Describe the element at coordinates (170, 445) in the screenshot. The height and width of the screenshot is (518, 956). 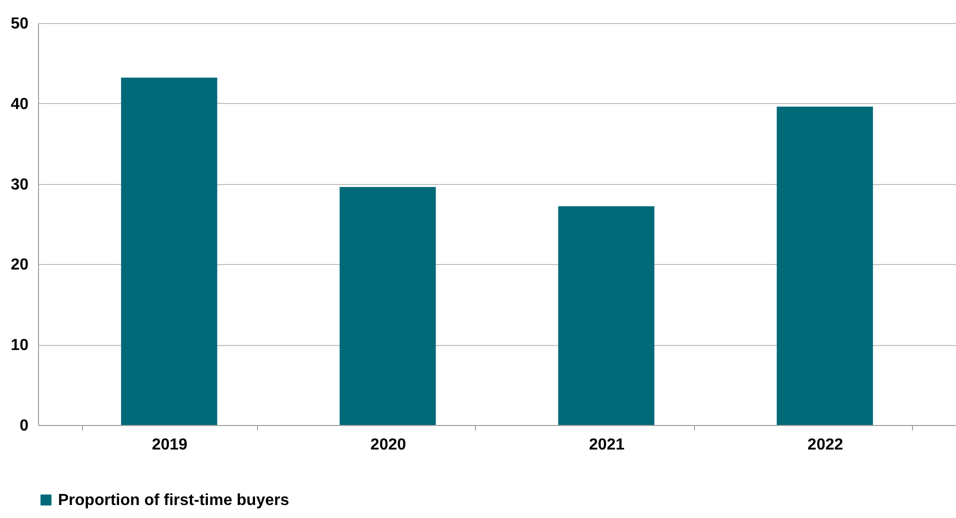
I see `x-tick-label: 2019` at that location.